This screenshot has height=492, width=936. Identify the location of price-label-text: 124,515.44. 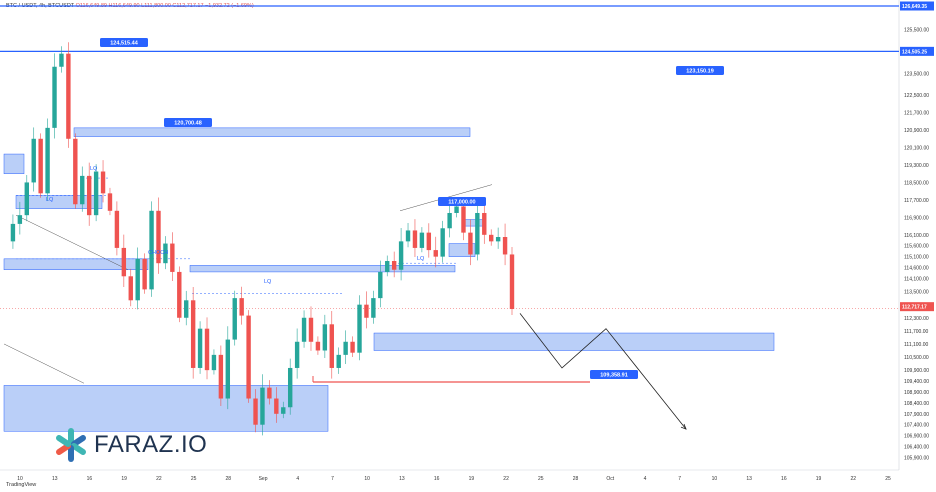
(124, 44).